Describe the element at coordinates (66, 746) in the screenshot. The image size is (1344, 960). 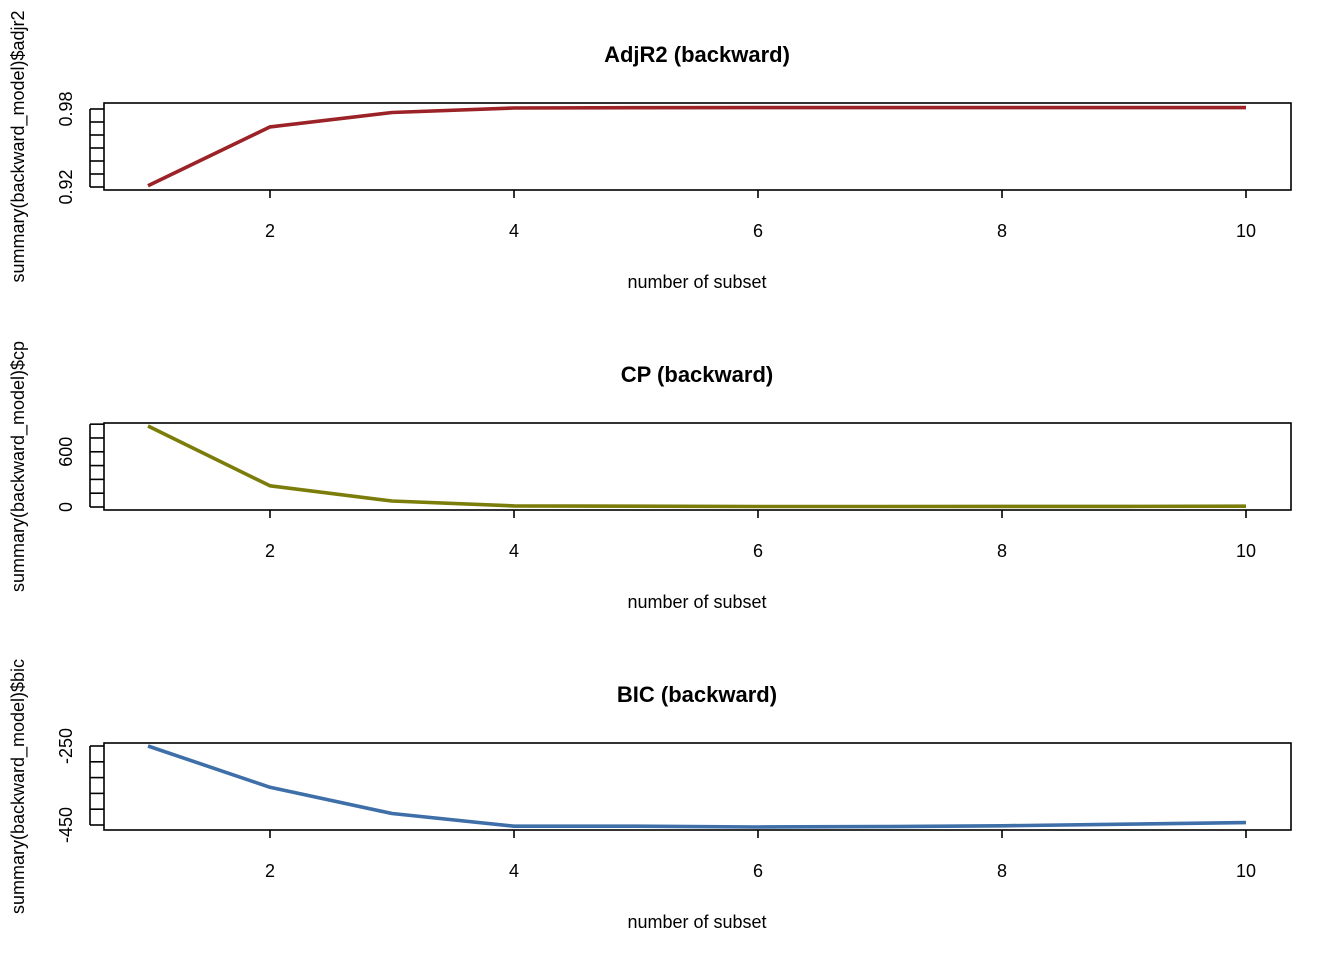
I see `y-tick-label: -250` at that location.